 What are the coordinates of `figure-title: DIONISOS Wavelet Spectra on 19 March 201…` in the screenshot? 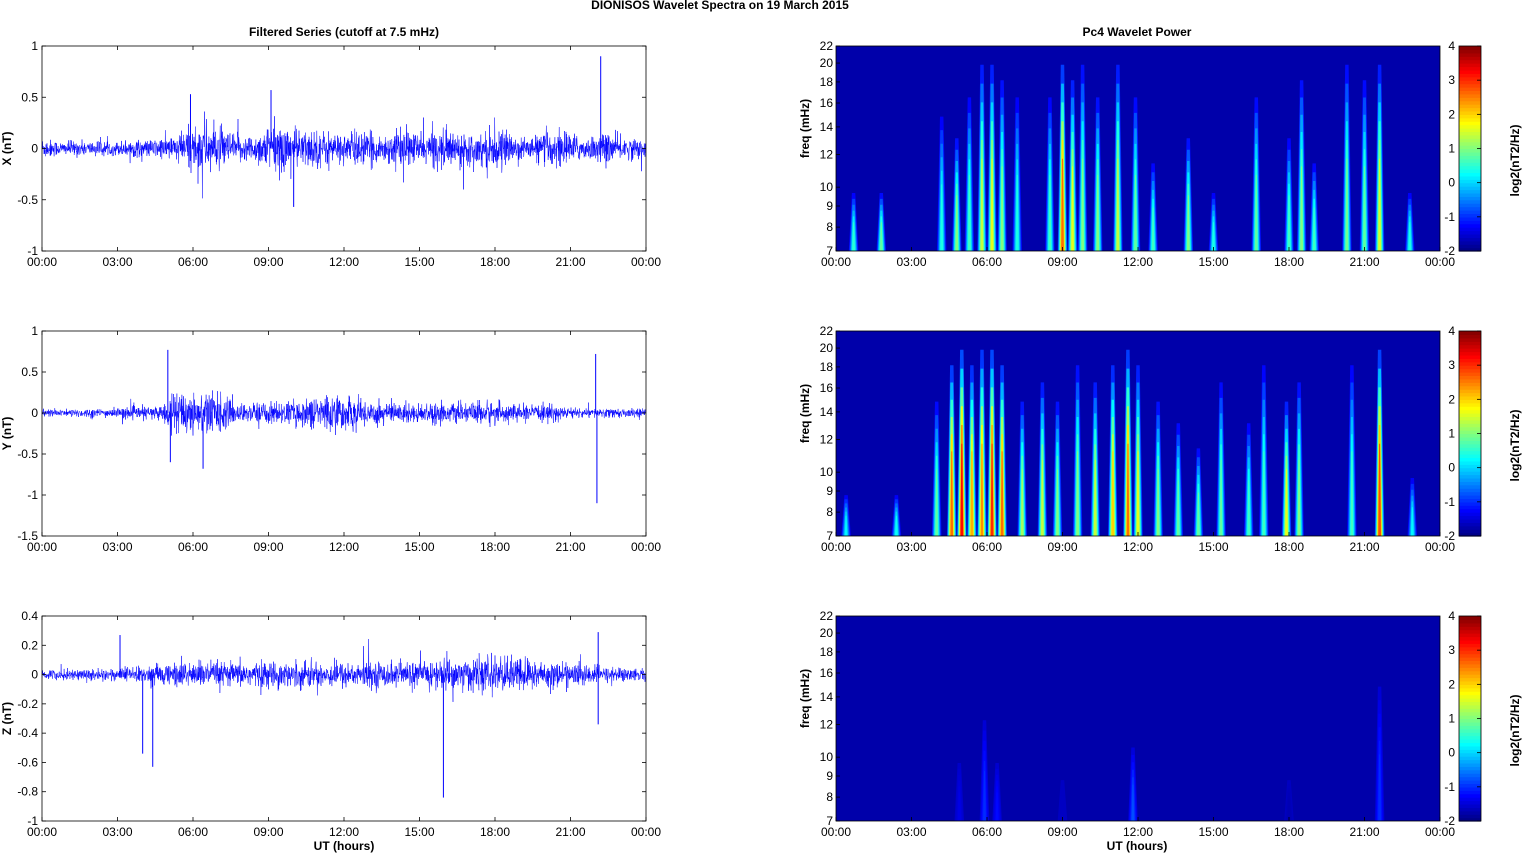 It's located at (720, 6).